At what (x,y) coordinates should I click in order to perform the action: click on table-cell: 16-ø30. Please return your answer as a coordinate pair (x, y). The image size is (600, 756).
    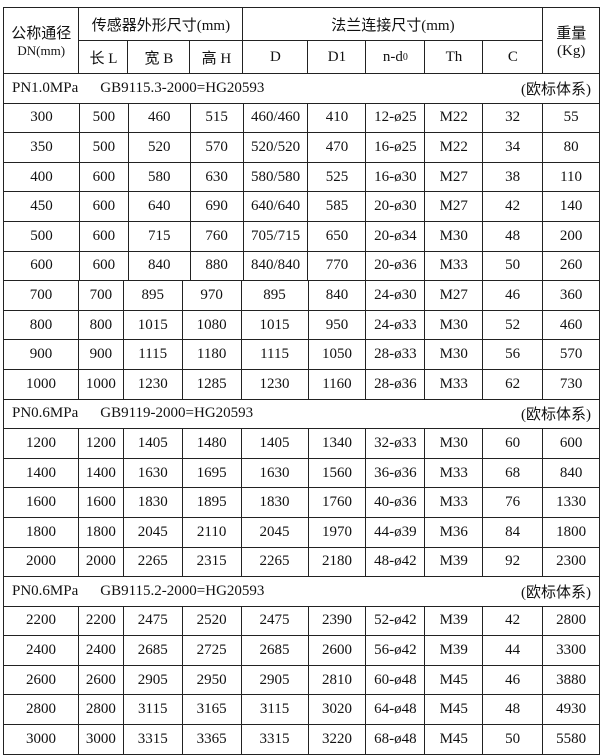
    Looking at the image, I should click on (396, 177).